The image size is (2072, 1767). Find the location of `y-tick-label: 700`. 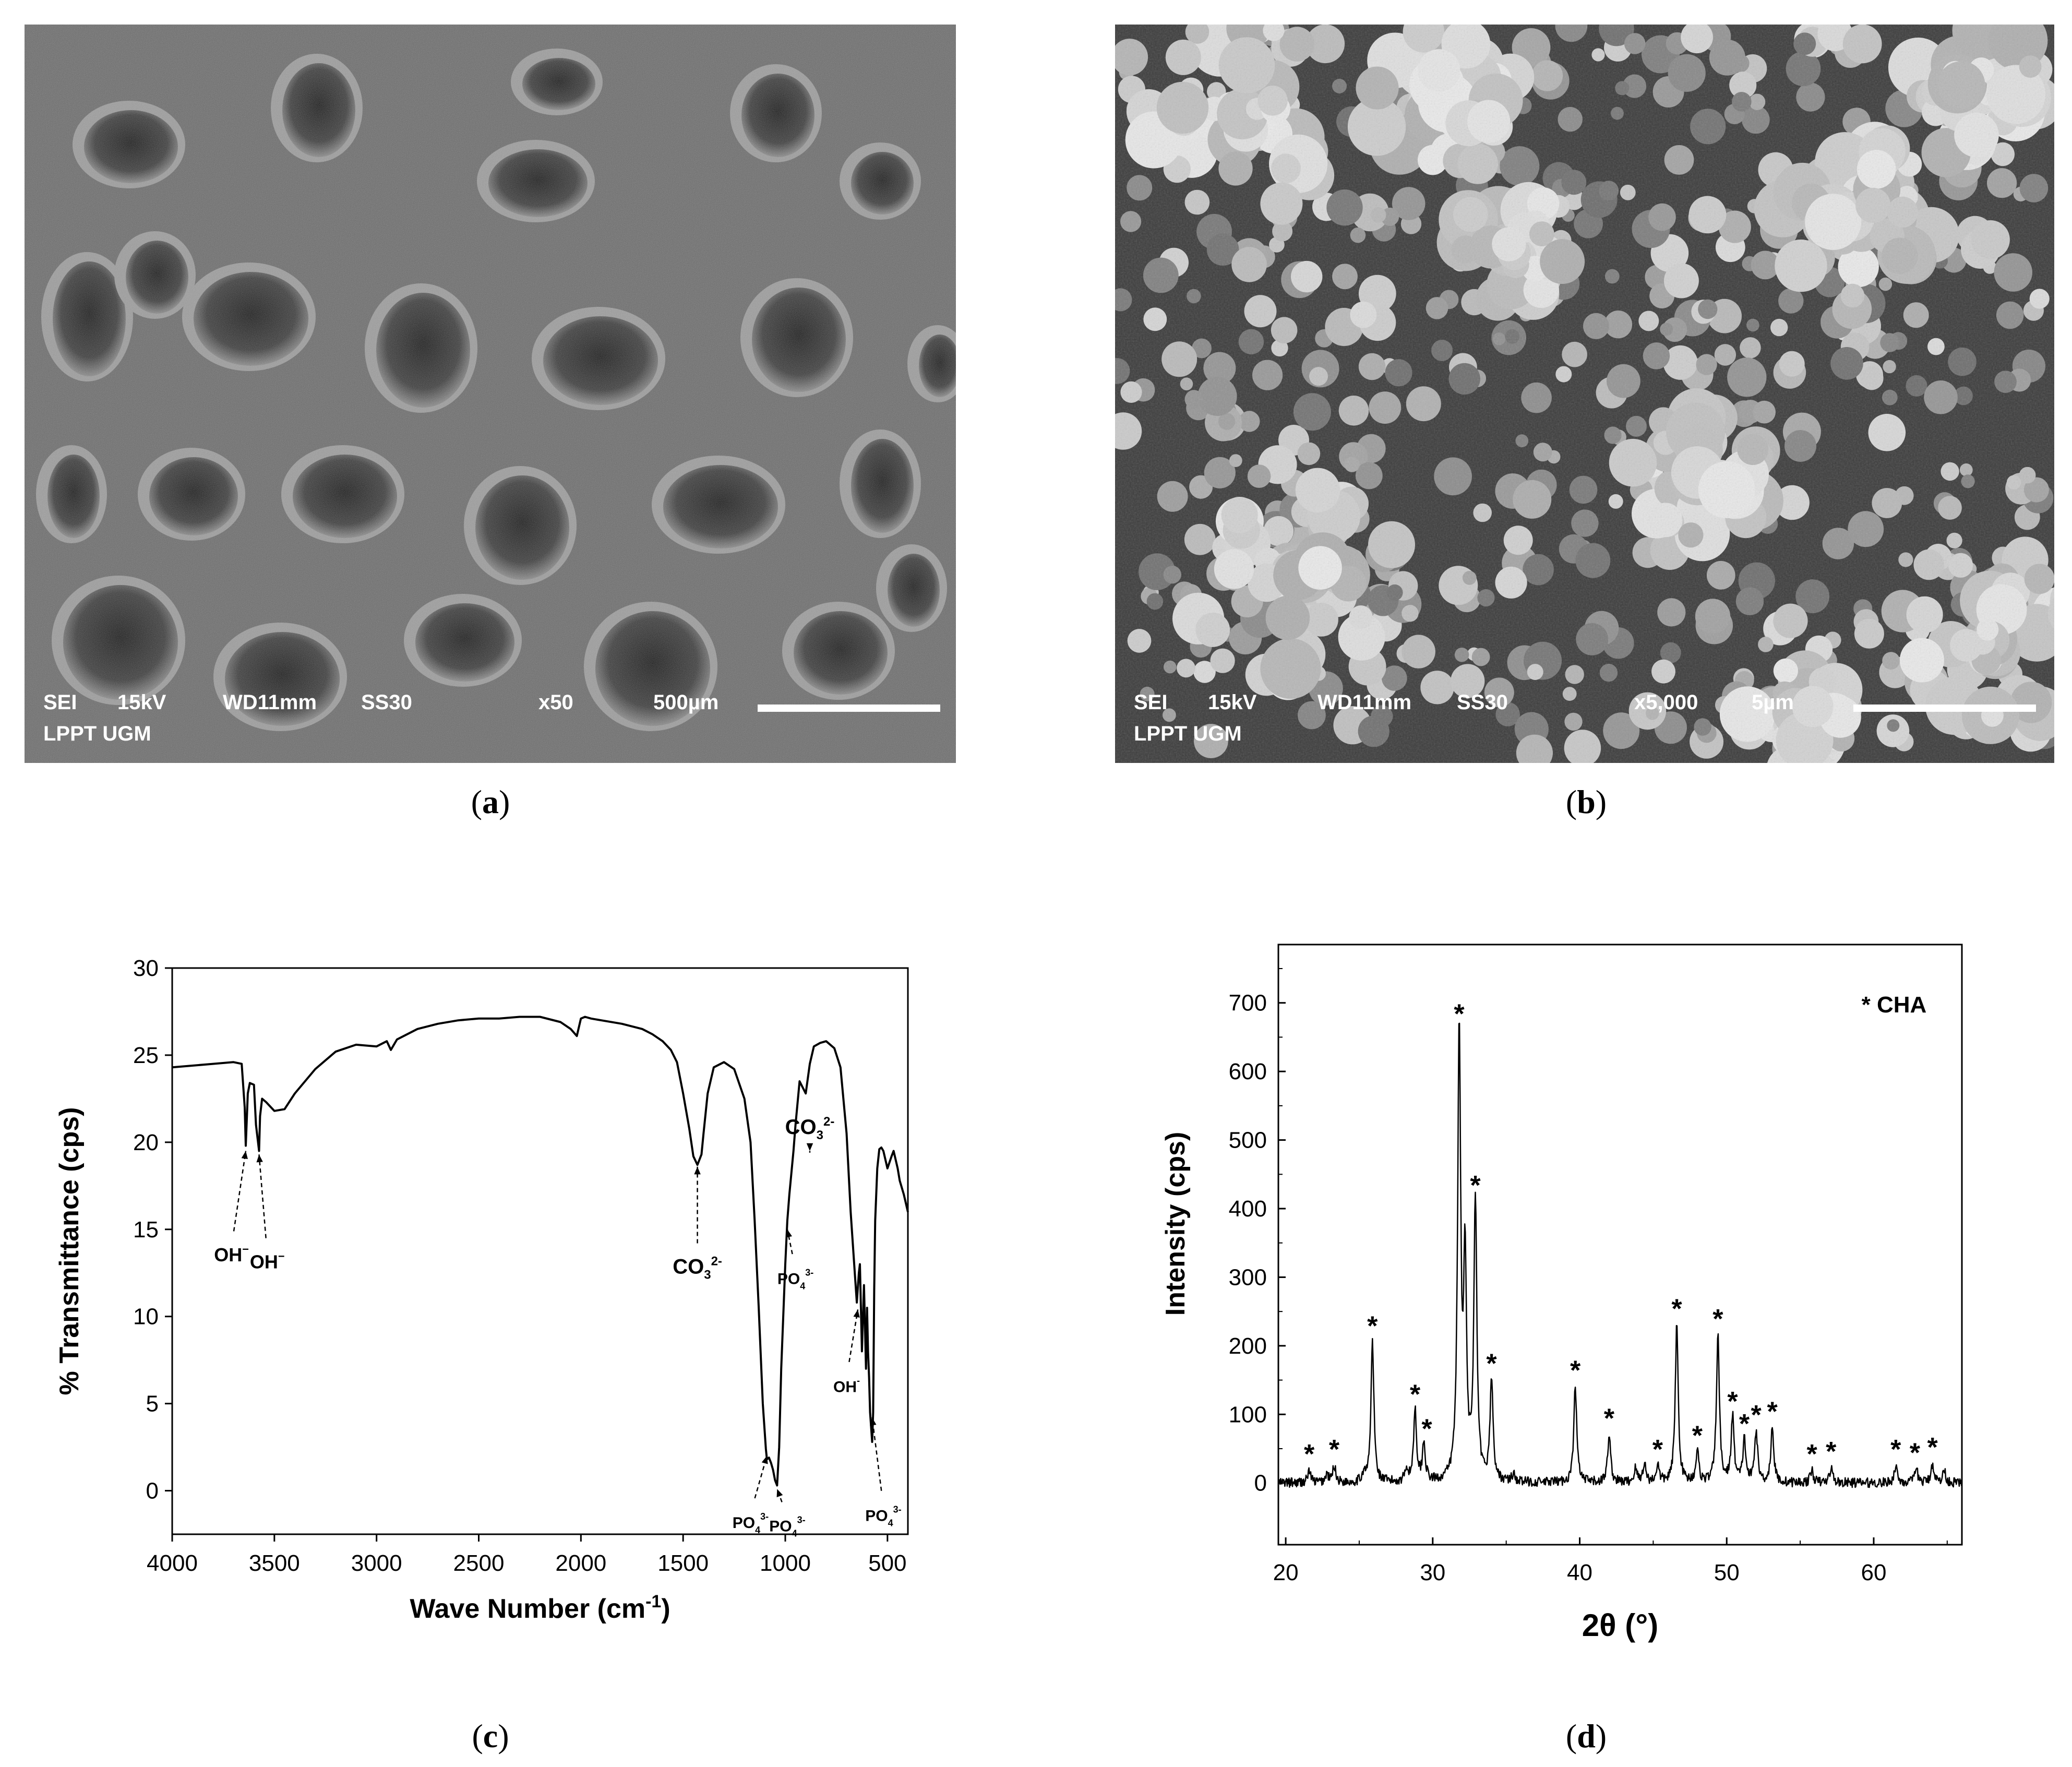

y-tick-label: 700 is located at coordinates (1248, 1003).